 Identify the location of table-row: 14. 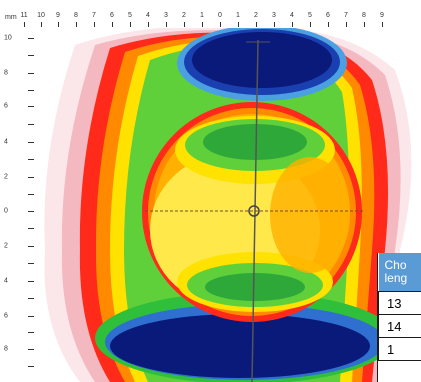
(399, 326).